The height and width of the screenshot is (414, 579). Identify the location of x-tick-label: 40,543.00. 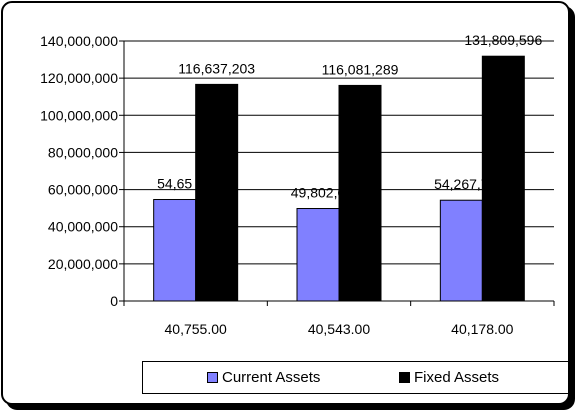
(339, 329).